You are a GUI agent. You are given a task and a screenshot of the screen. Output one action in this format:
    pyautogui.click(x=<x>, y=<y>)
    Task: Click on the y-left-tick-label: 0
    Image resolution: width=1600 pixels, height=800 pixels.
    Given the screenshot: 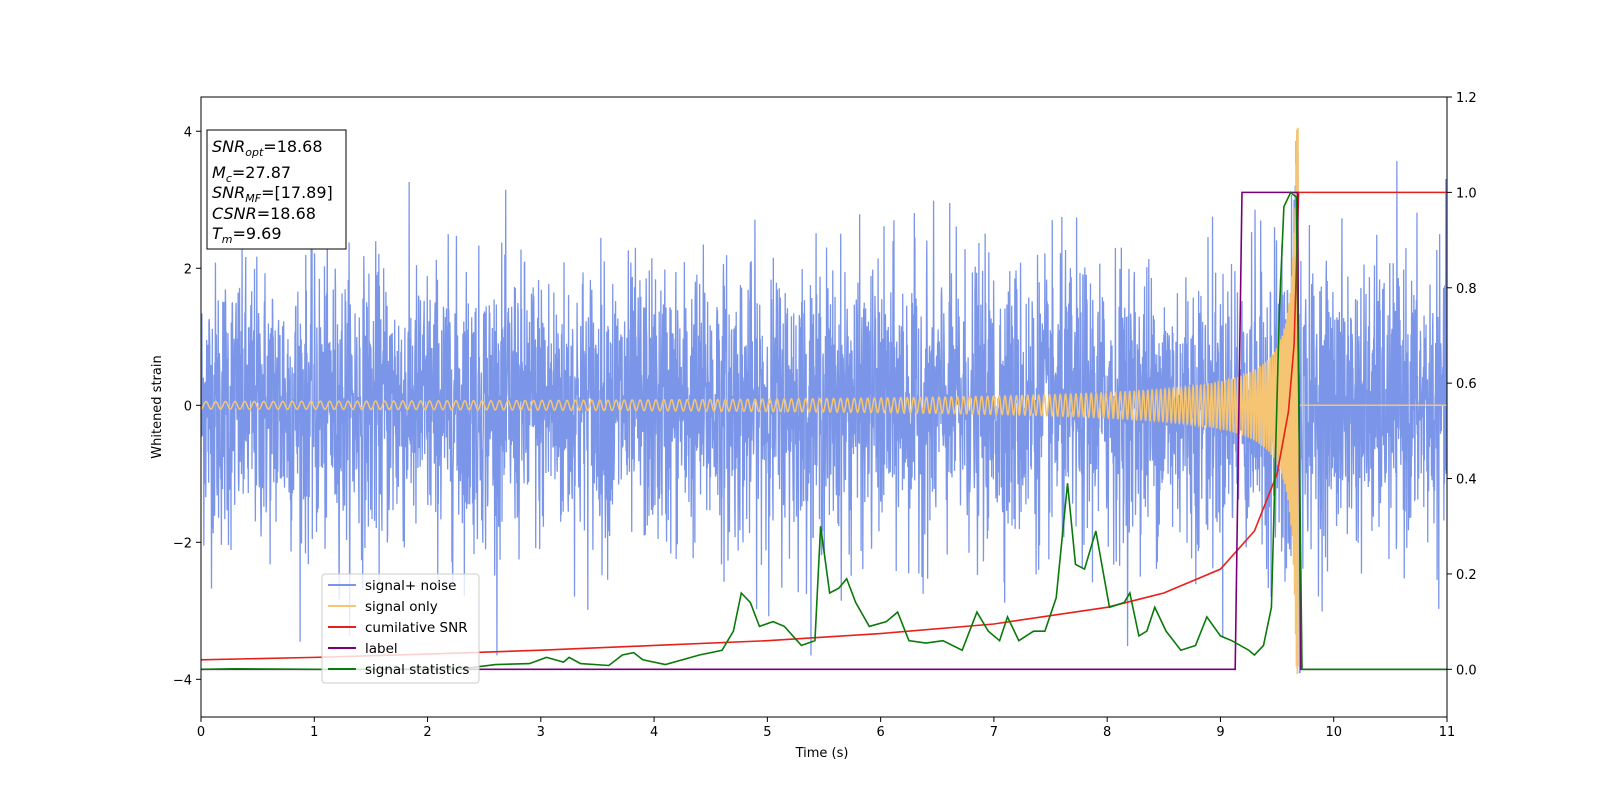 What is the action you would take?
    pyautogui.click(x=188, y=406)
    